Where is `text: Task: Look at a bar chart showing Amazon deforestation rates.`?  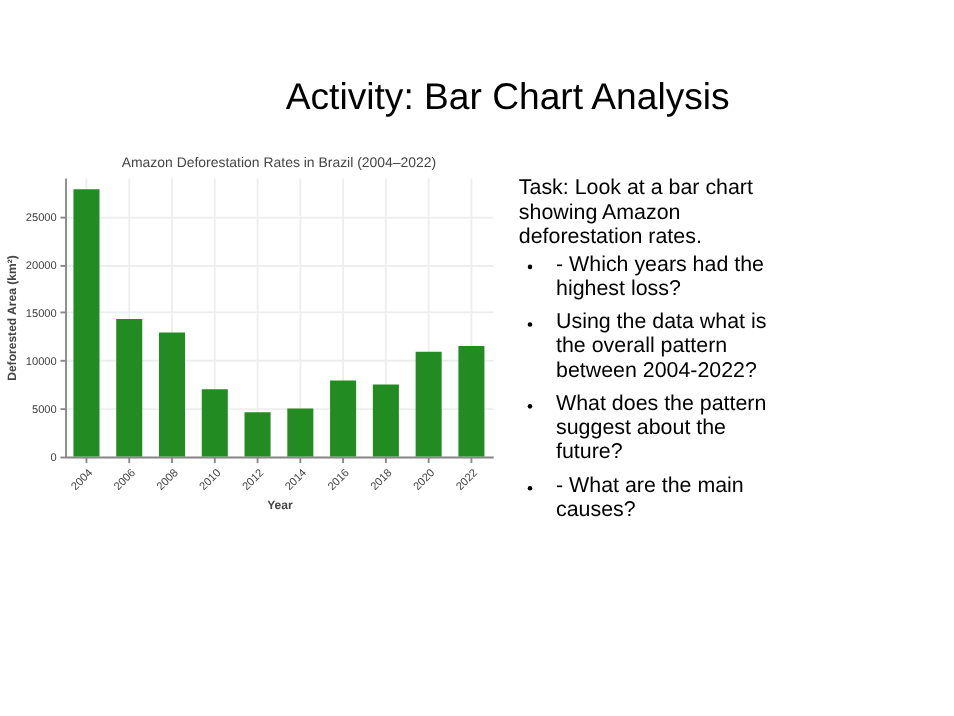 text: Task: Look at a bar chart showing Amazon deforestation rates. is located at coordinates (635, 212).